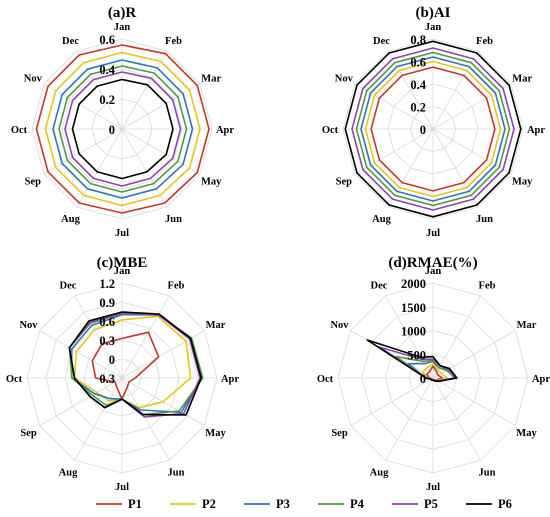 The height and width of the screenshot is (517, 550). What do you see at coordinates (522, 182) in the screenshot?
I see `month-label: May` at bounding box center [522, 182].